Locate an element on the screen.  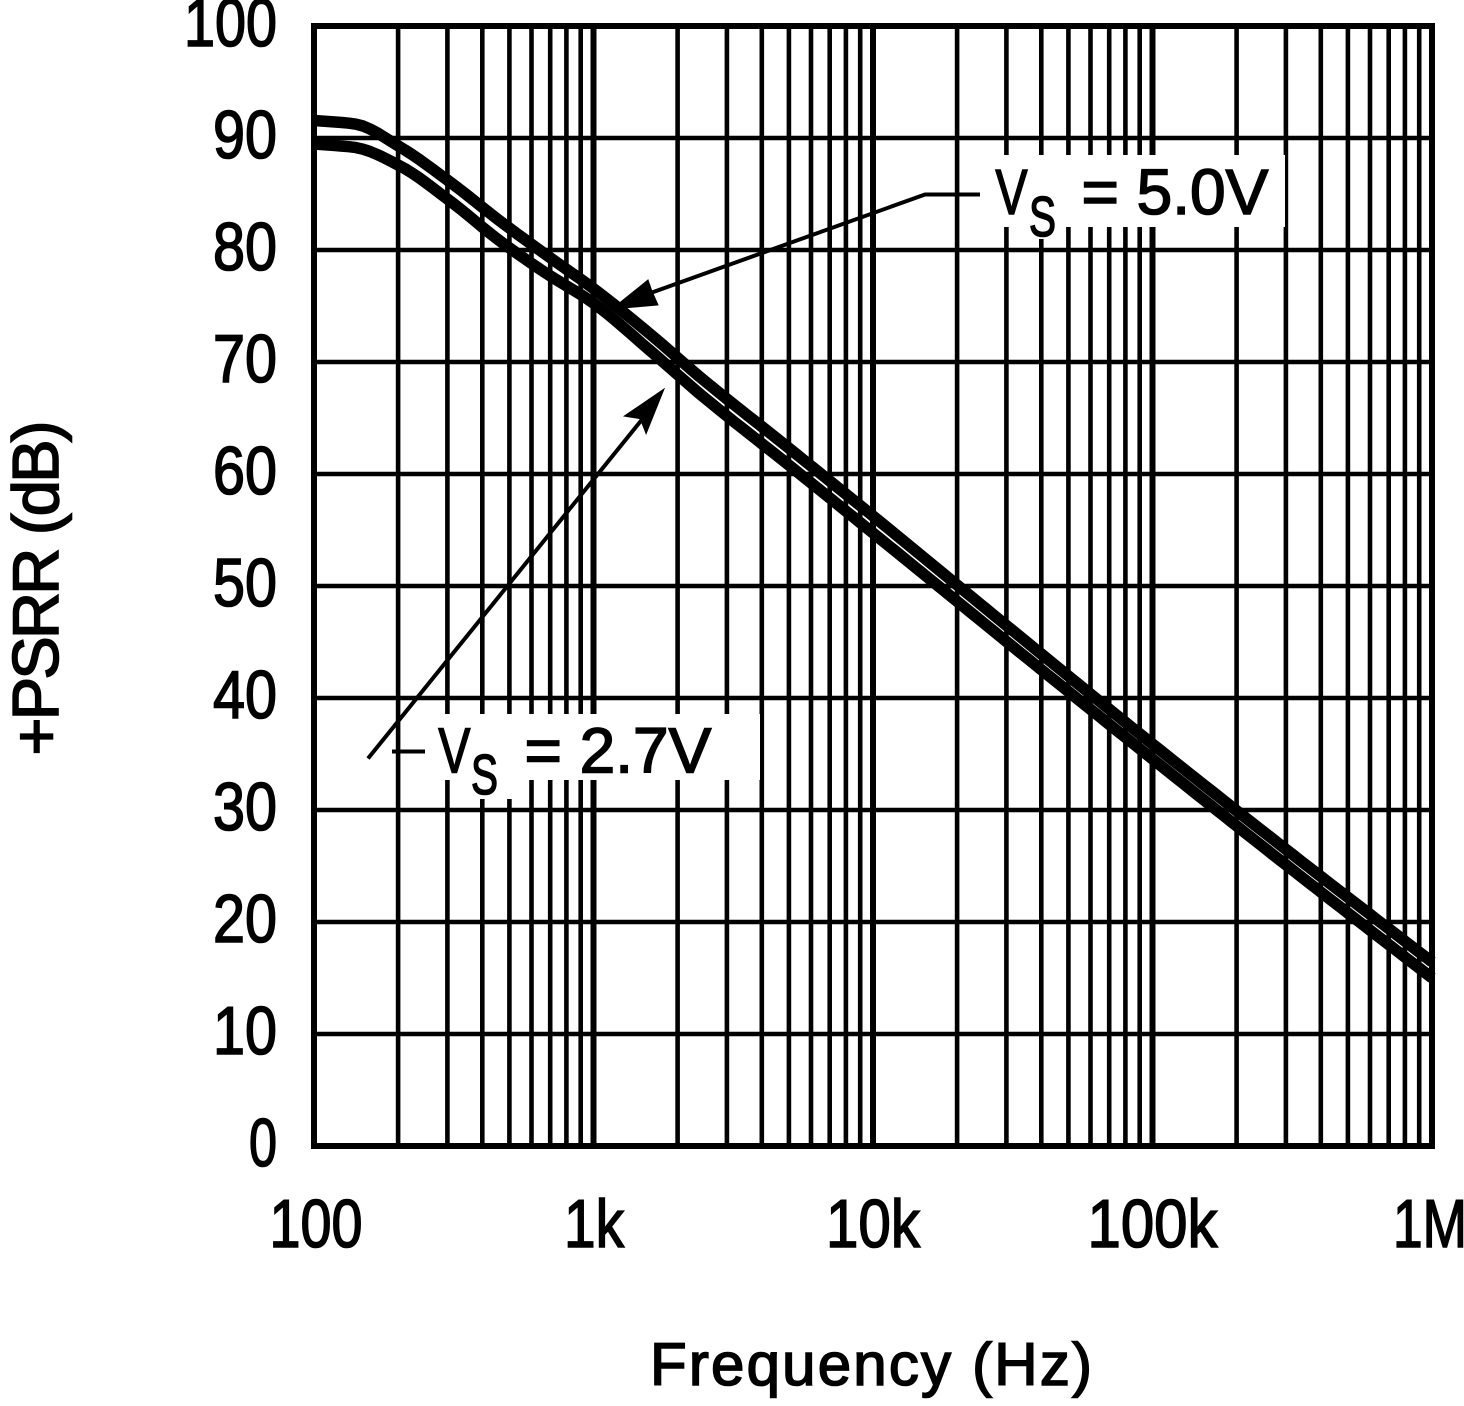
svg-text: 20 is located at coordinates (245, 919).